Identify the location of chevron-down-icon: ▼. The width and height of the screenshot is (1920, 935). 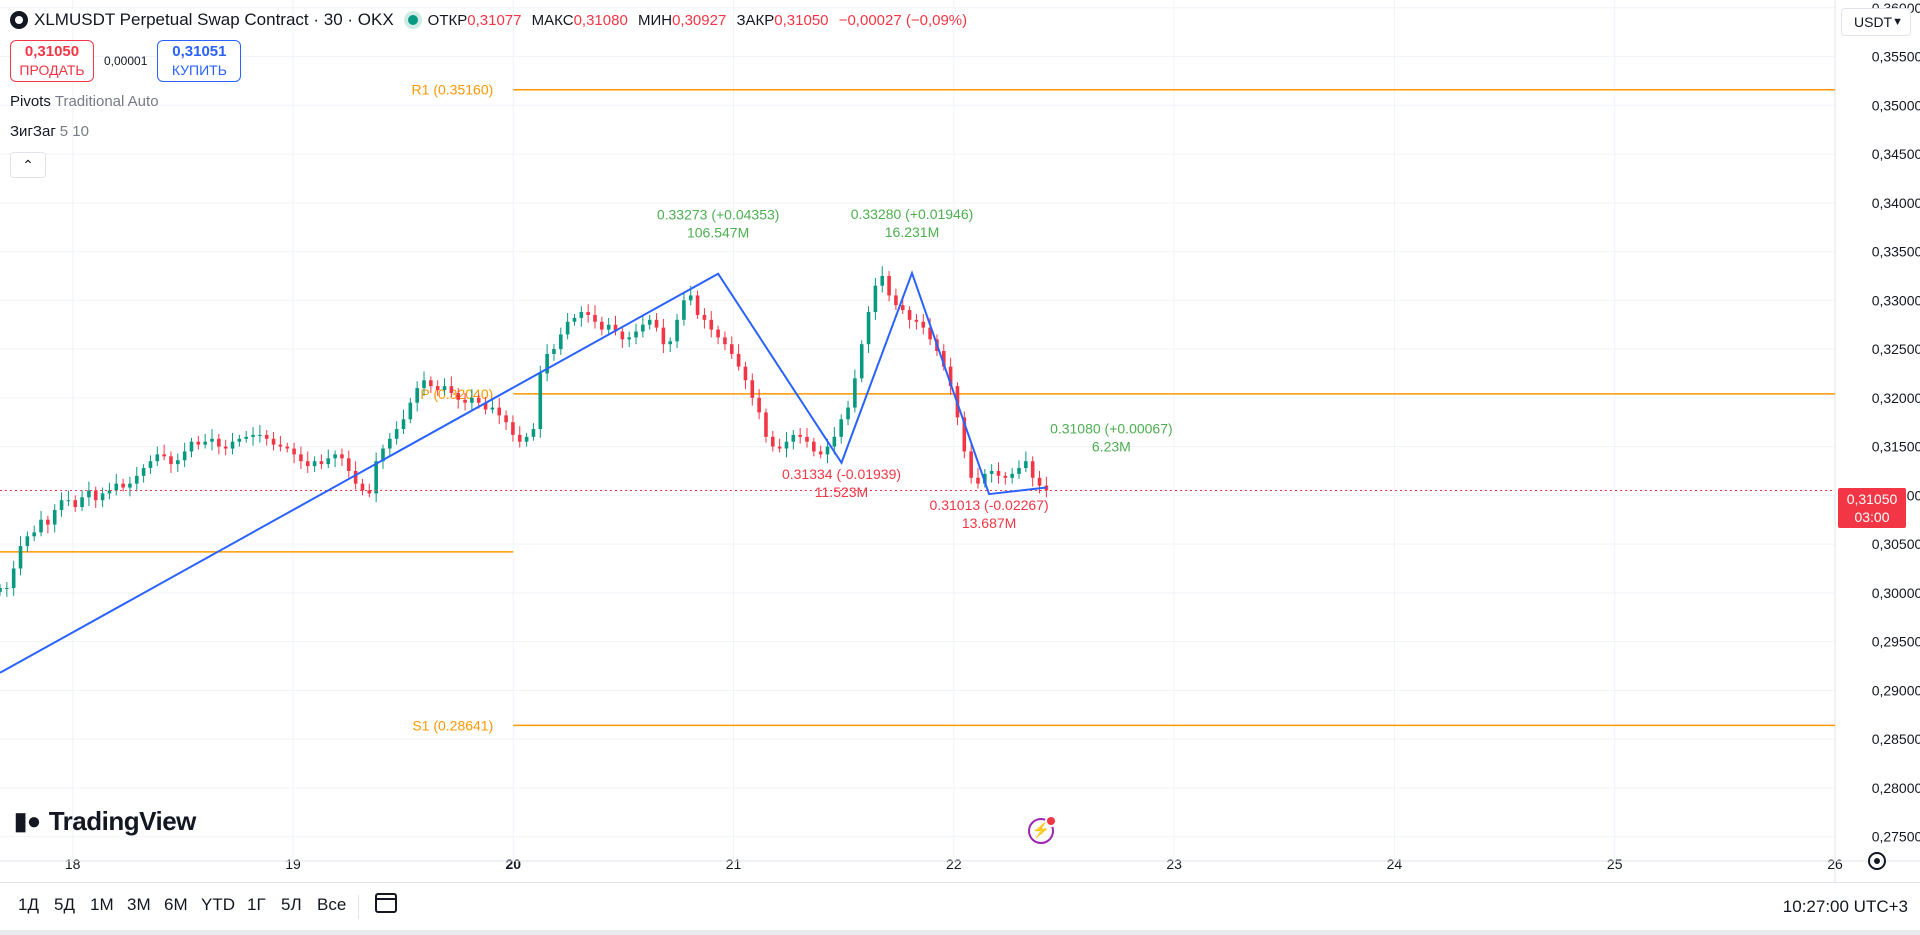
(1898, 22).